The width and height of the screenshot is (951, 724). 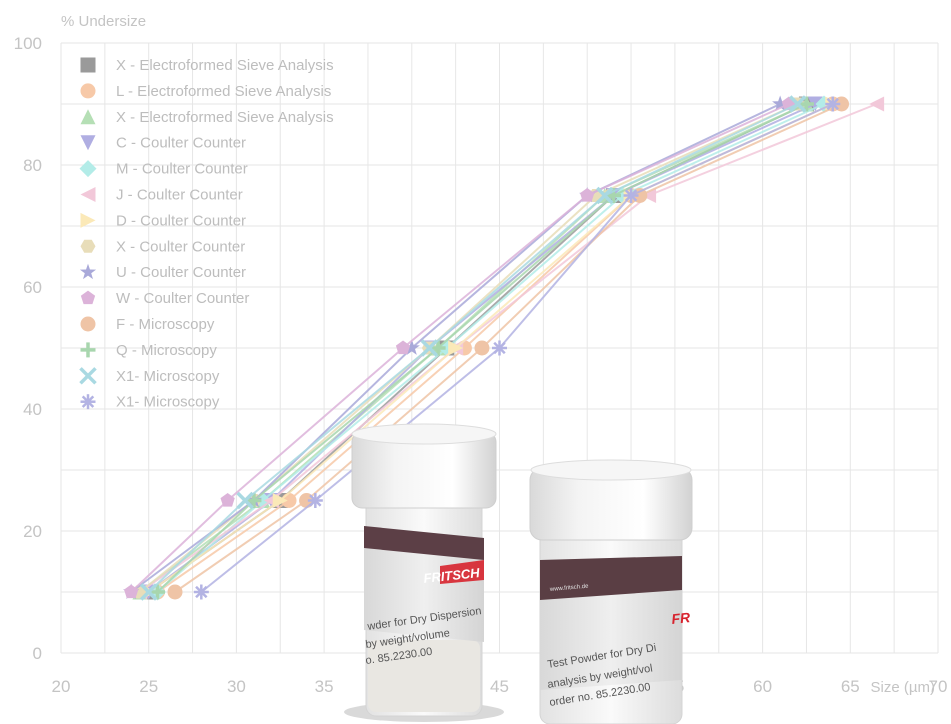 I want to click on jar-right-url: www.fritsch.de, so click(x=569, y=588).